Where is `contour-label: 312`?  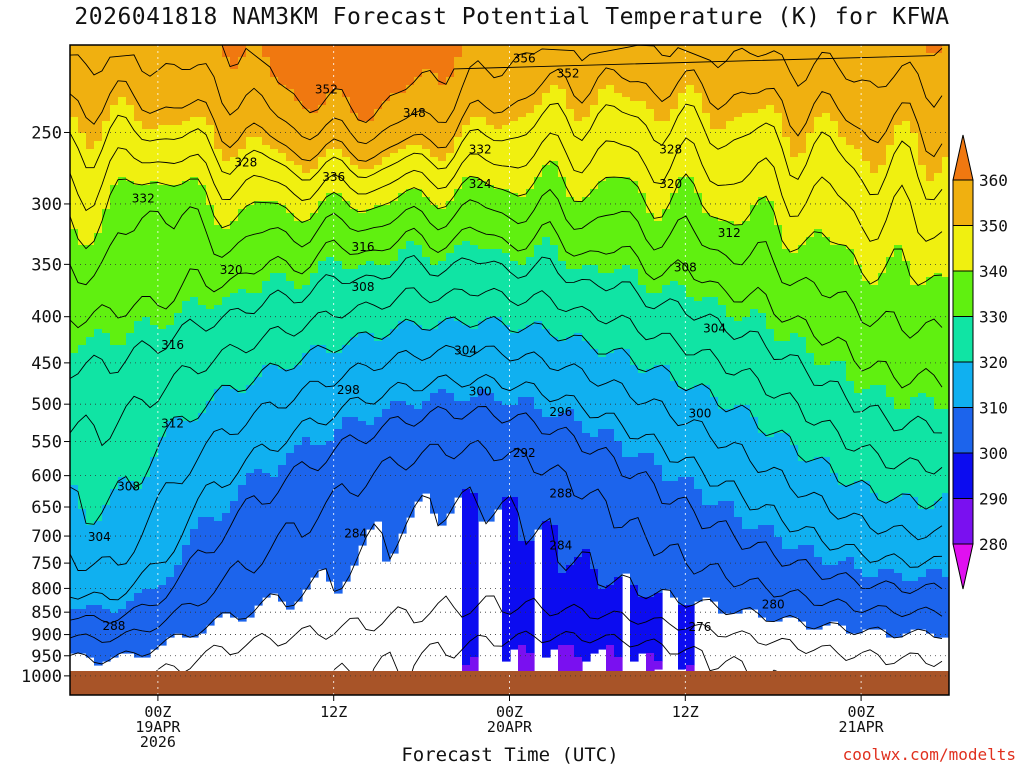 contour-label: 312 is located at coordinates (729, 233).